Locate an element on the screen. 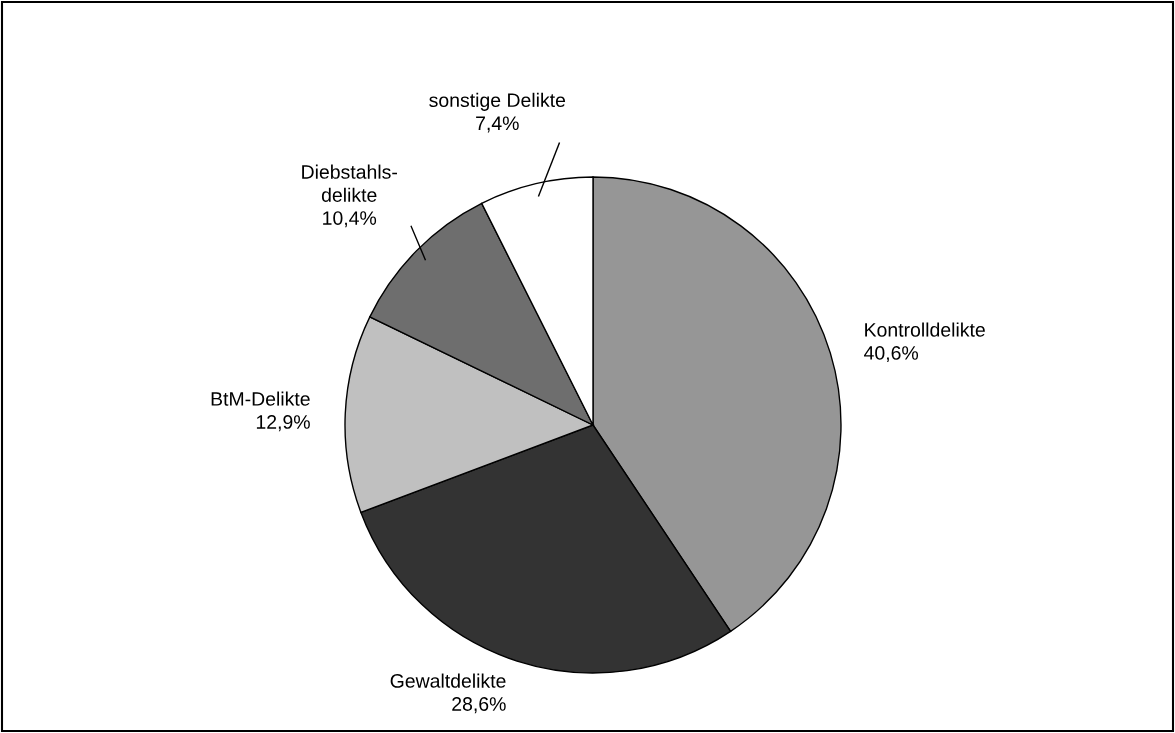 Image resolution: width=1175 pixels, height=733 pixels. slice-label: BtM-Delikte is located at coordinates (260, 398).